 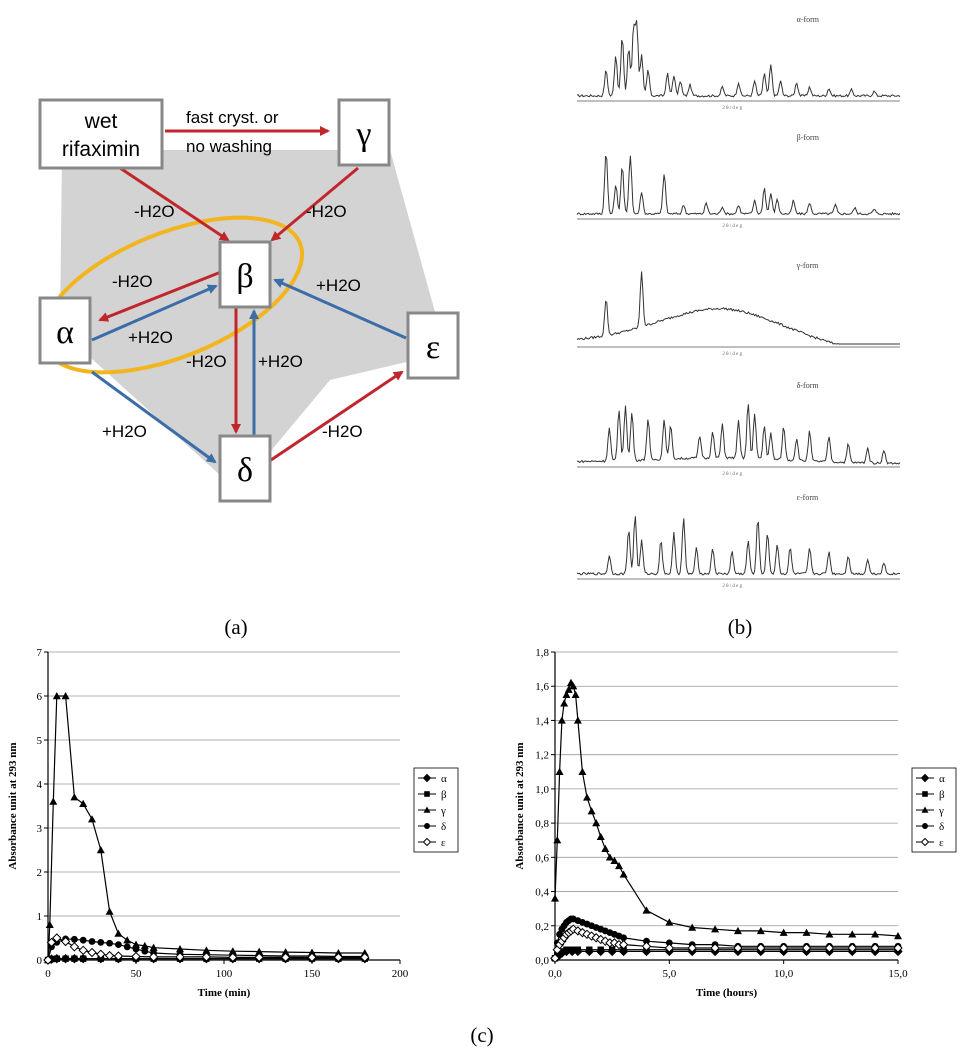 I want to click on node-epsilon: ε, so click(x=433, y=345).